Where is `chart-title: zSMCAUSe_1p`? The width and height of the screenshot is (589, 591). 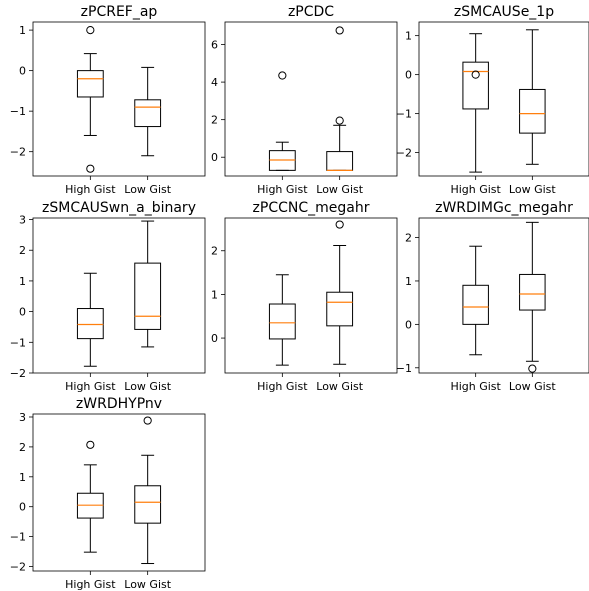
chart-title: zSMCAUSe_1p is located at coordinates (504, 12).